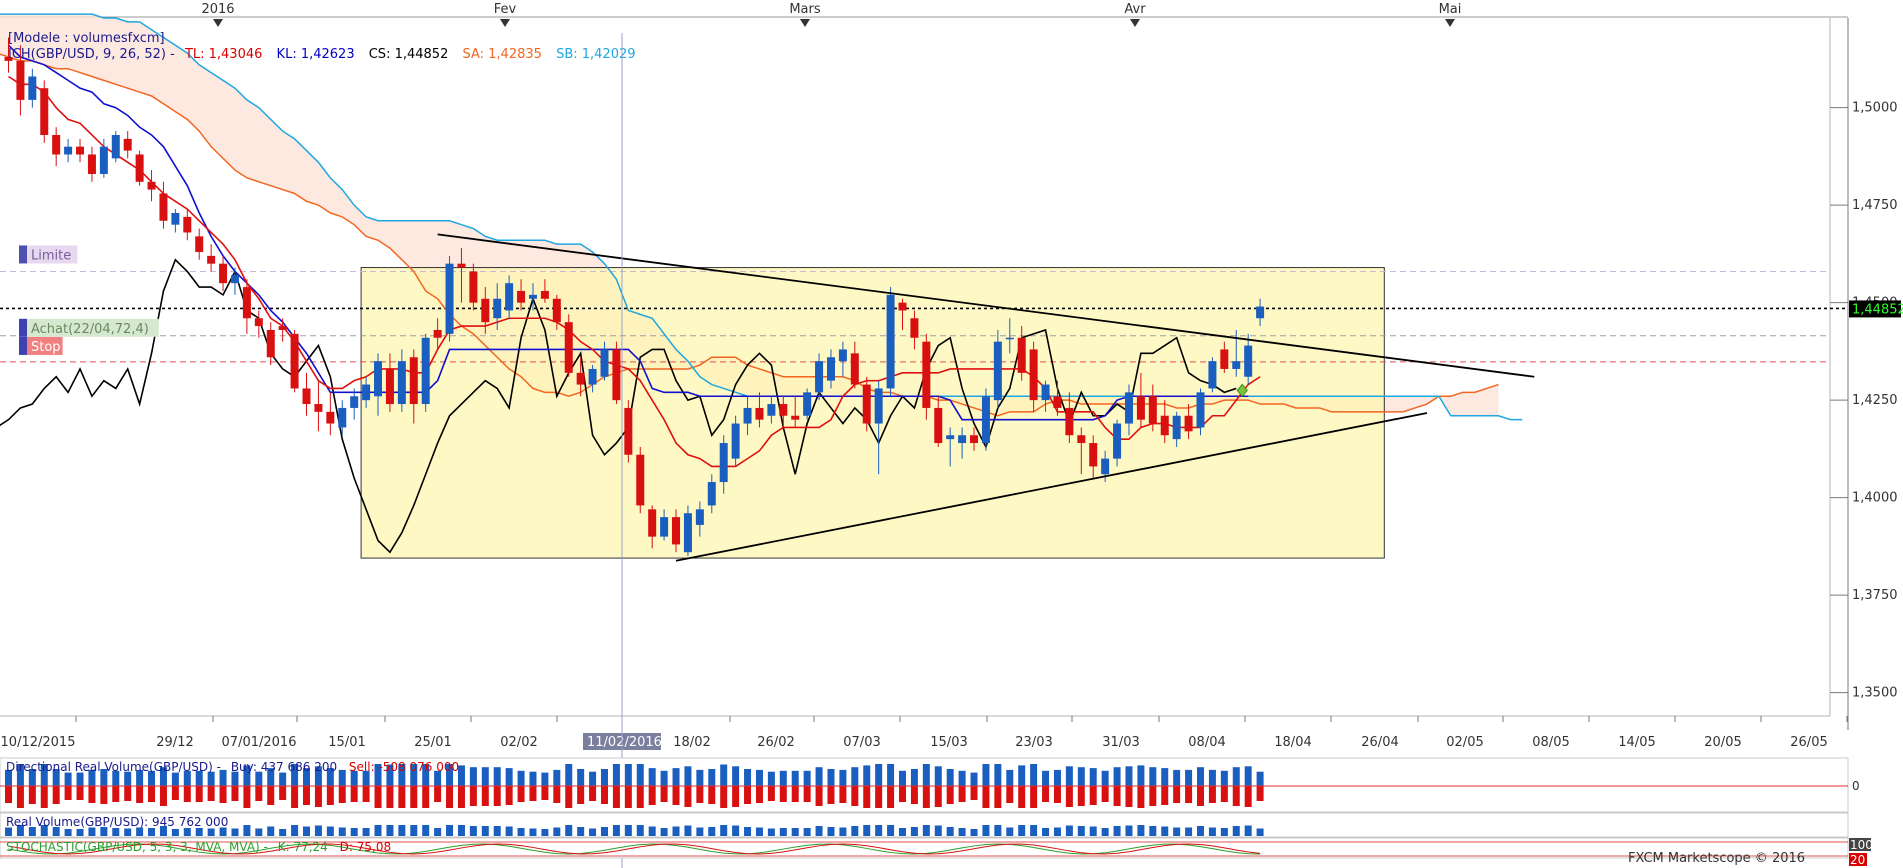  Describe the element at coordinates (775, 742) in the screenshot. I see `date-tick-label: 26/02` at that location.